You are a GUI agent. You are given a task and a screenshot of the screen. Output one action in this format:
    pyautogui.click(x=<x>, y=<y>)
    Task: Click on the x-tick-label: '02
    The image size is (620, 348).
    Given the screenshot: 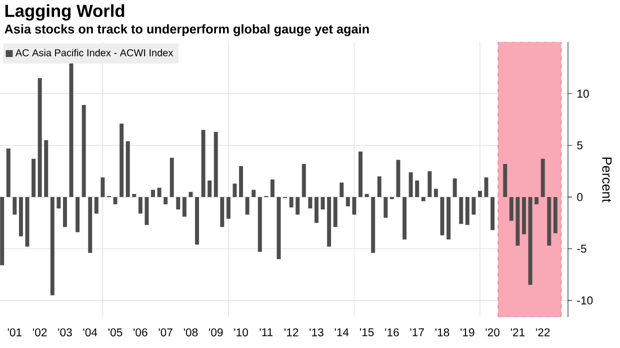 What is the action you would take?
    pyautogui.click(x=40, y=332)
    